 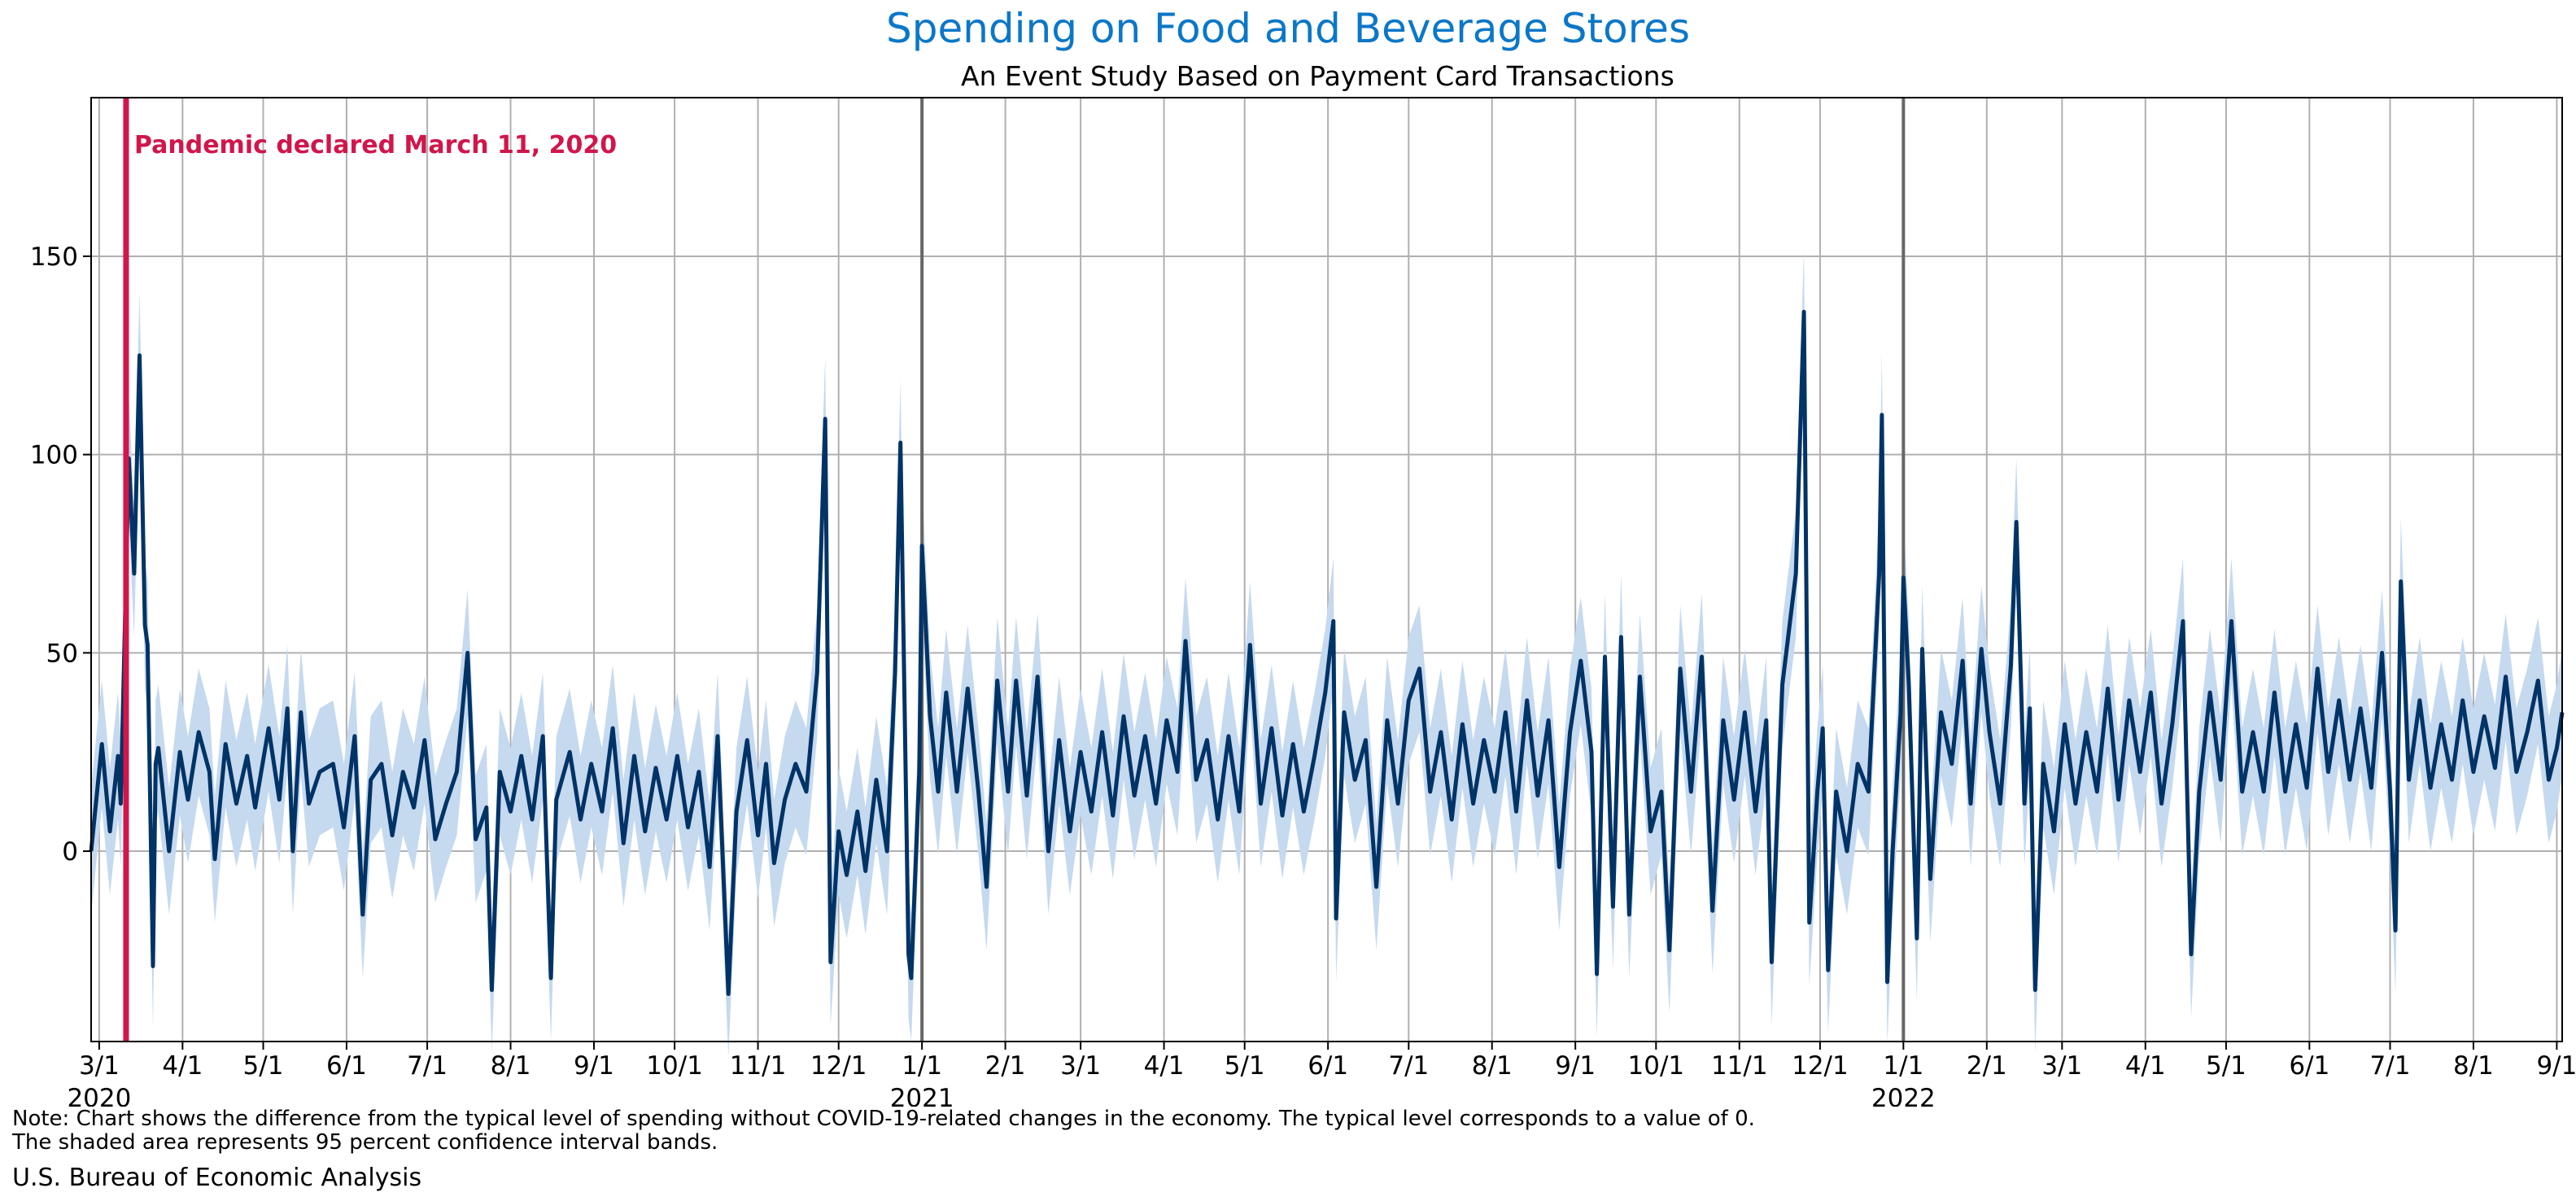 What do you see at coordinates (375, 145) in the screenshot?
I see `event-label: Pandemic declared March 11, 2020` at bounding box center [375, 145].